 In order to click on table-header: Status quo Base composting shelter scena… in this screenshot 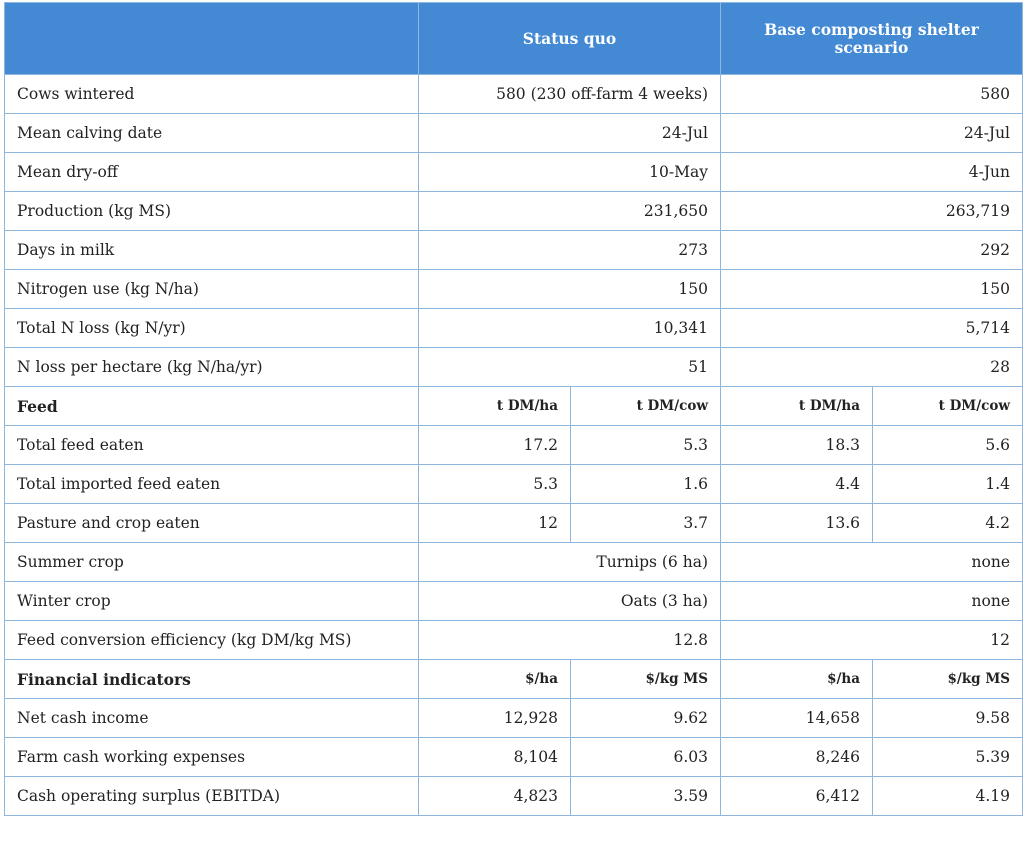, I will do `click(514, 38)`.